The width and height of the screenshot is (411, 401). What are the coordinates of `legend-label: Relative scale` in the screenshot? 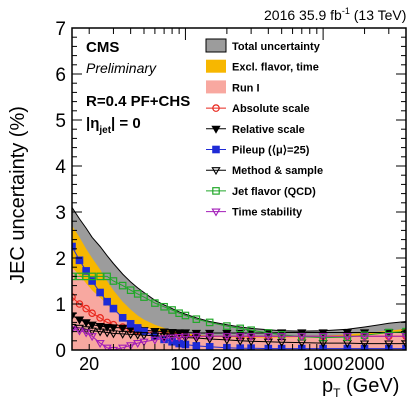 It's located at (268, 130).